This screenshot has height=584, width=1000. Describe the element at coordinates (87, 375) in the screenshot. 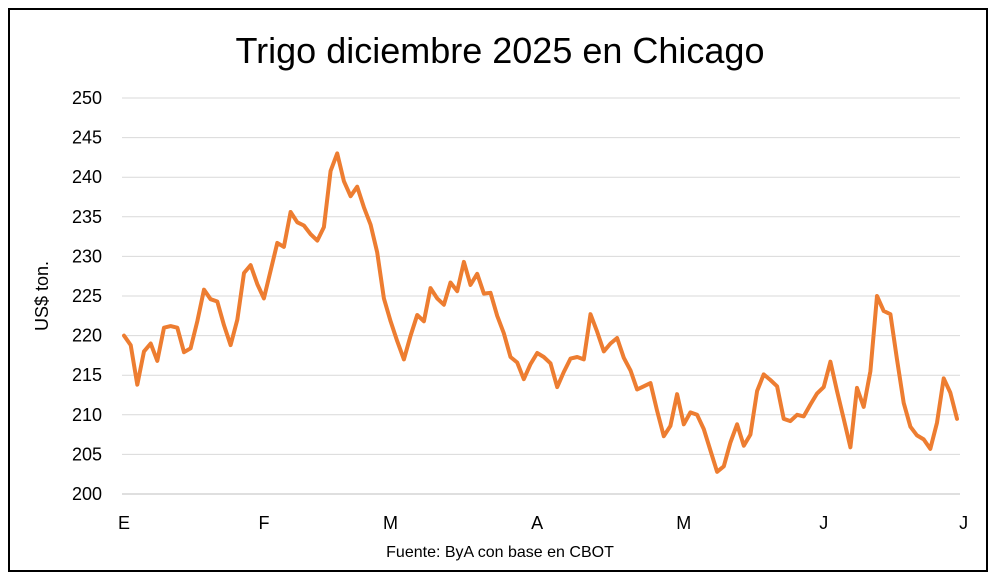

I see `y-tick-label: 215` at that location.